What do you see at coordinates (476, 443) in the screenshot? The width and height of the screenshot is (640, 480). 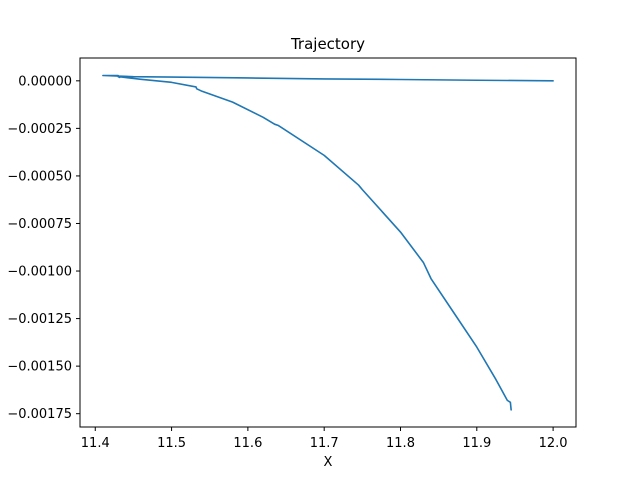 I see `x-tick-label: 11.9` at bounding box center [476, 443].